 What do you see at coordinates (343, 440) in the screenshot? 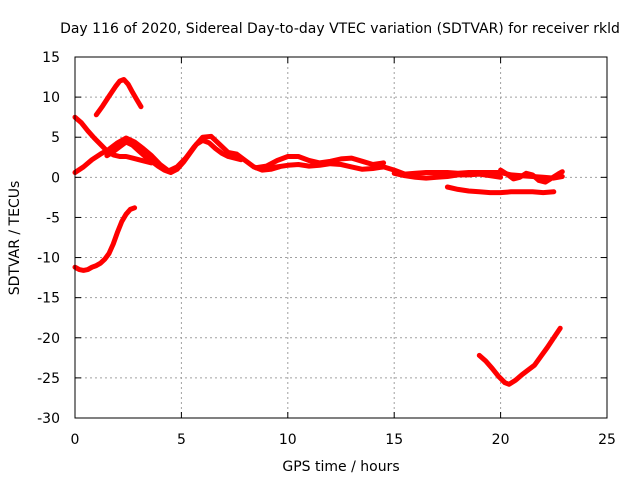
I see `x-axis-tick-labels: 0 5 10 15 20 25` at bounding box center [343, 440].